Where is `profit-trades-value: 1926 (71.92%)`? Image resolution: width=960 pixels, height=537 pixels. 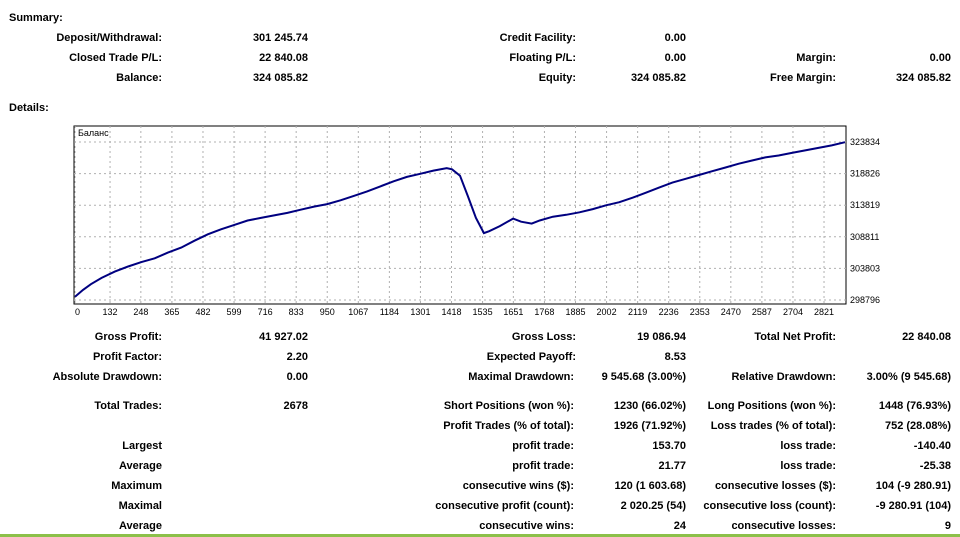
profit-trades-value: 1926 (71.92%) is located at coordinates (649, 426).